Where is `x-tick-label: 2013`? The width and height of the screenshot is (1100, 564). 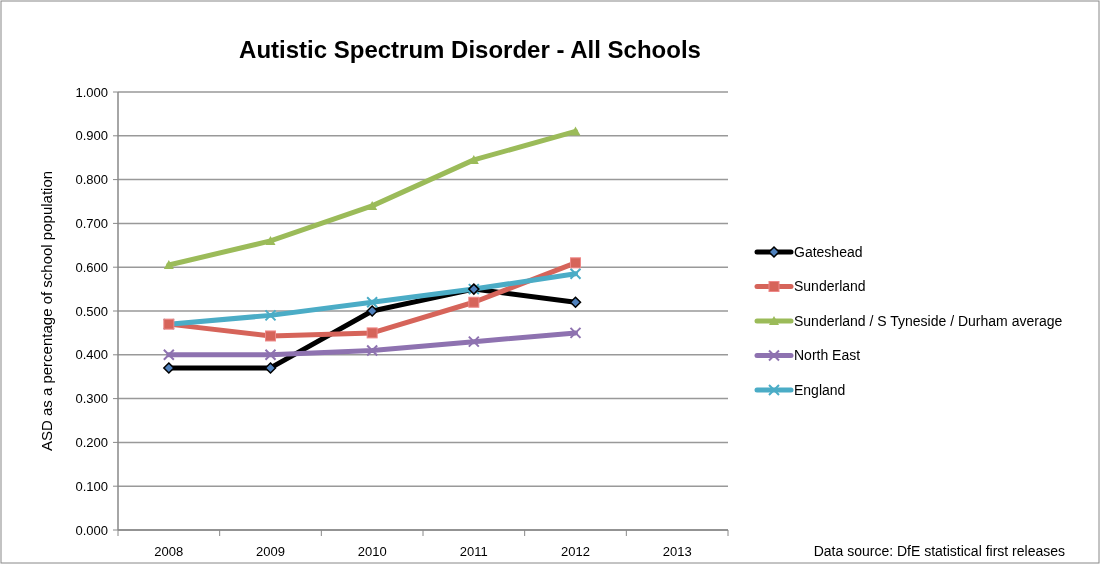
x-tick-label: 2013 is located at coordinates (677, 551).